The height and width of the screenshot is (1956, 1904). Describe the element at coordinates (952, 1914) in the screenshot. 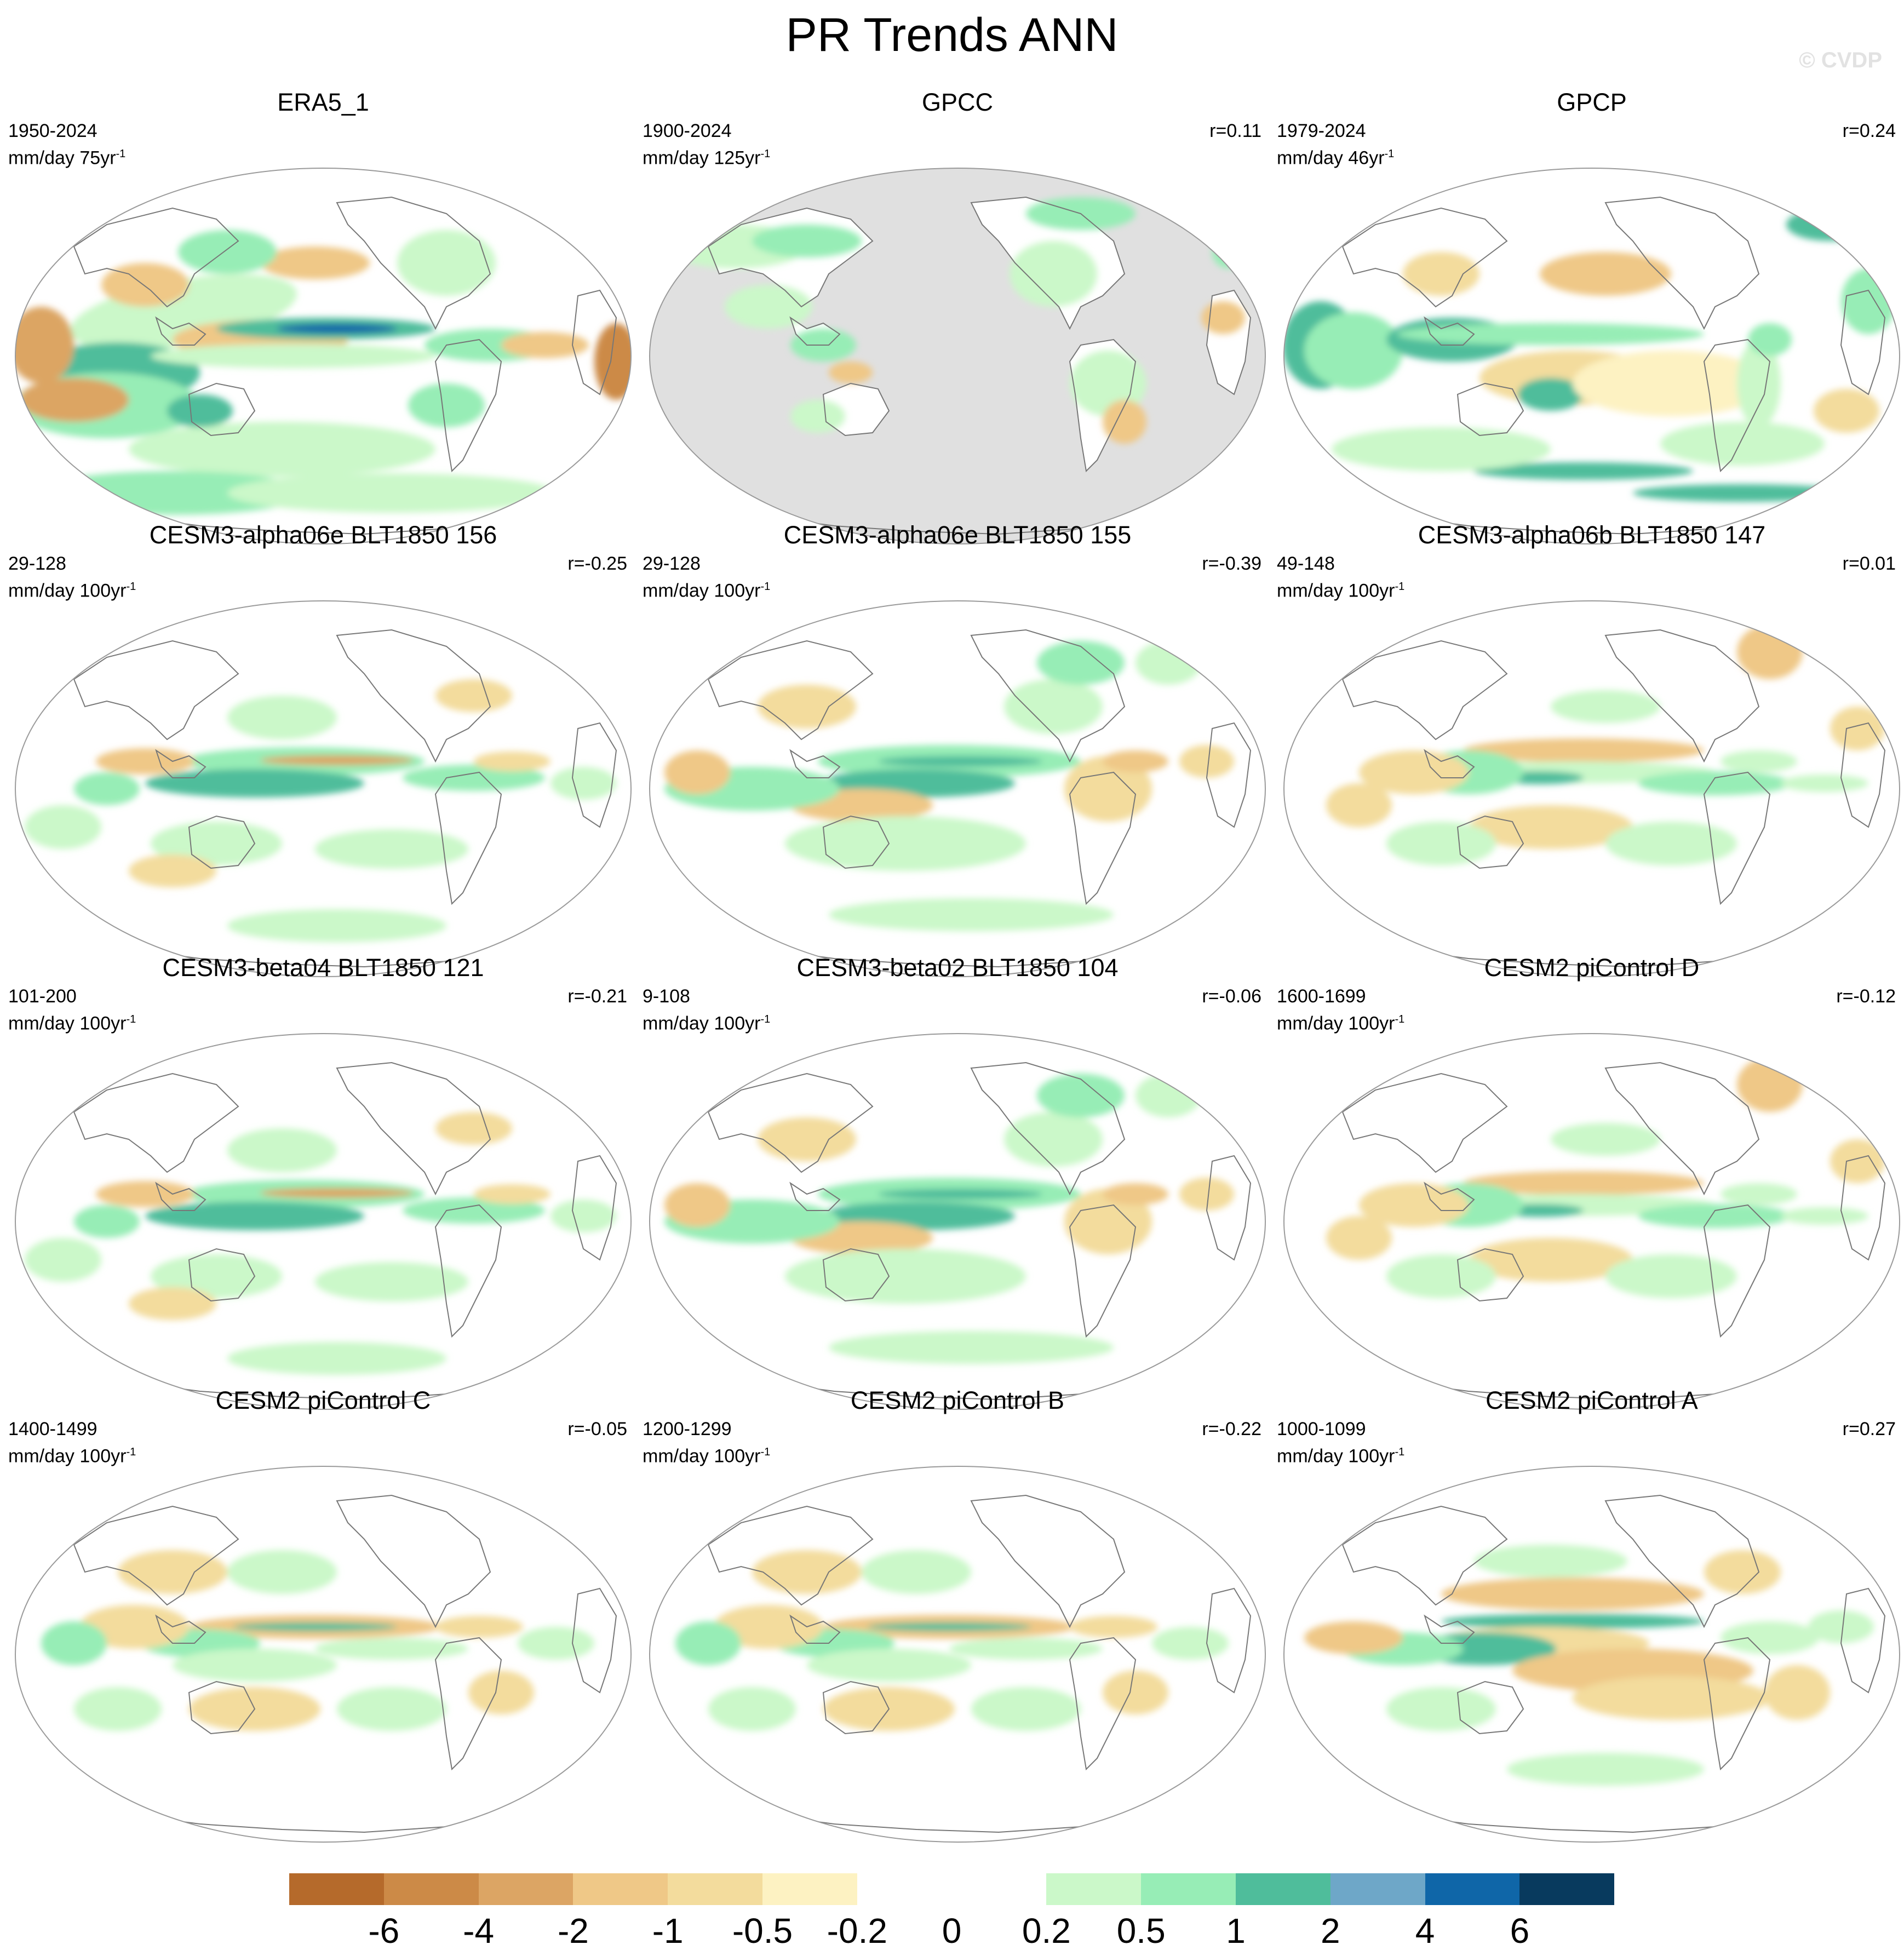

I see `colorbar: -6 -4 -2 -1 -0.5 -0.2 0 0.2 0.5 1 2 4 6` at that location.